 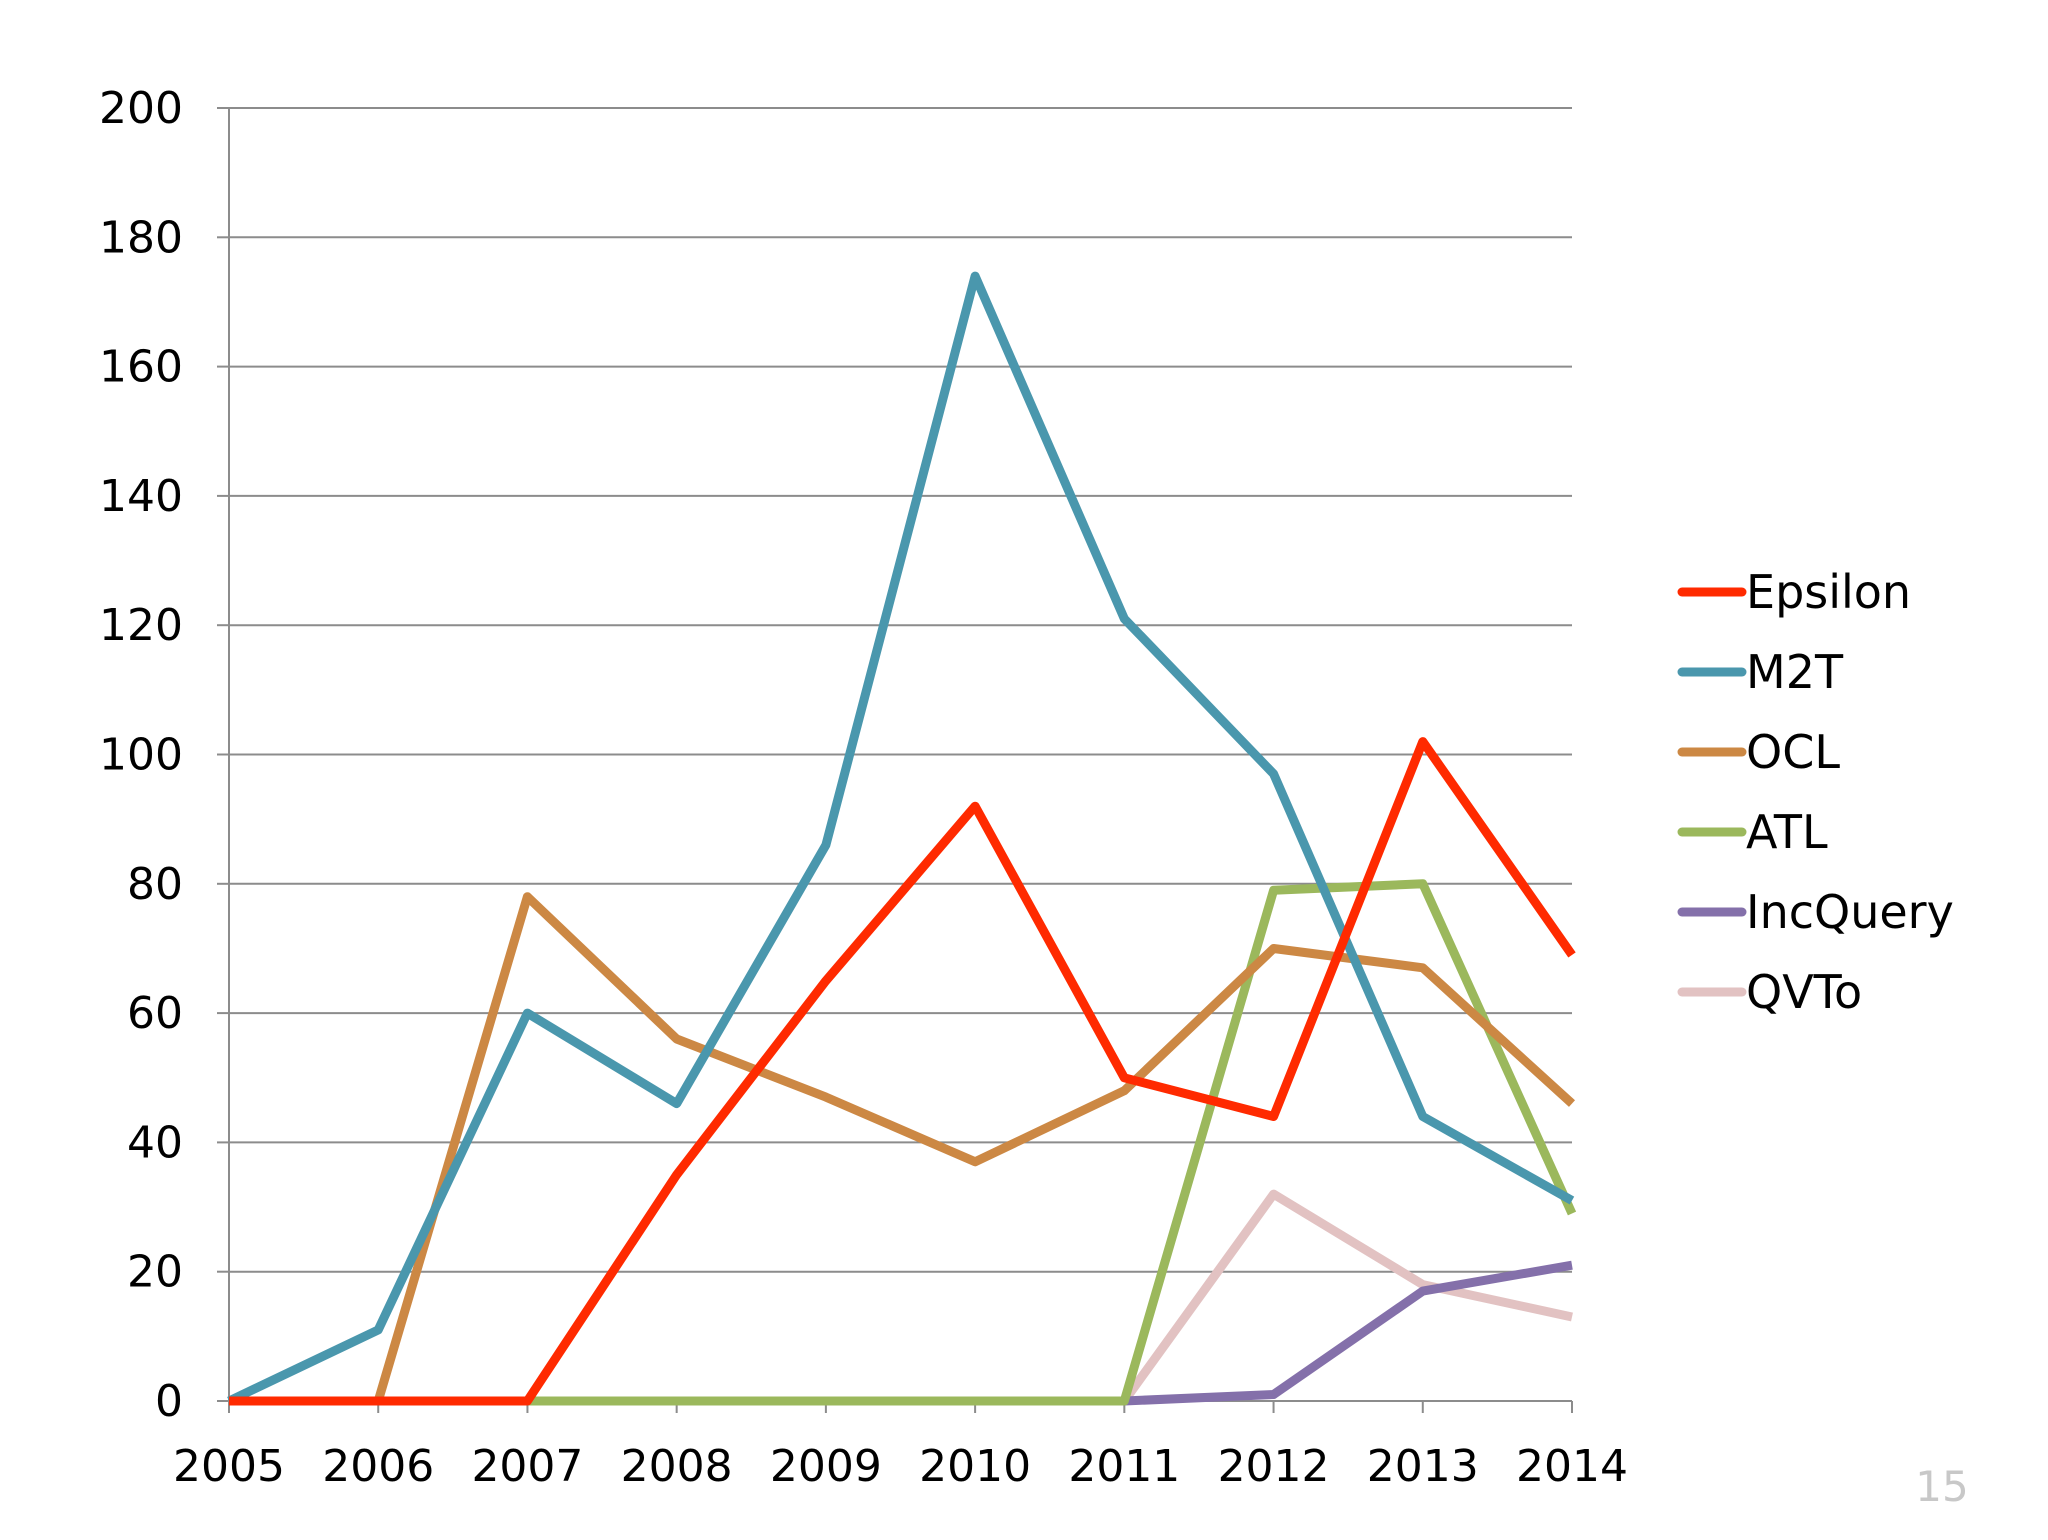 I want to click on x-tick-label: 2012, so click(x=1274, y=1466).